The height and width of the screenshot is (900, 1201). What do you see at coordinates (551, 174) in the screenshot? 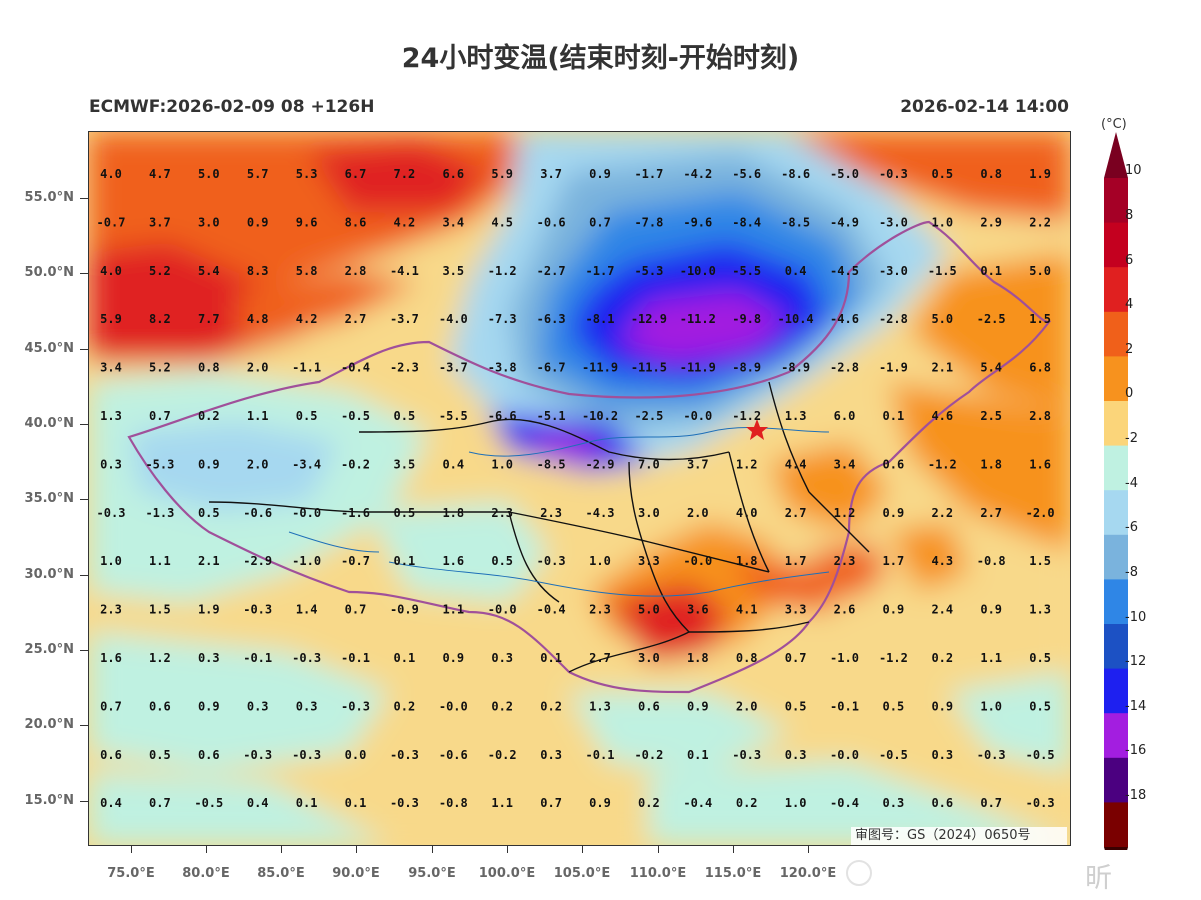
I see `grid-value: 3.7` at bounding box center [551, 174].